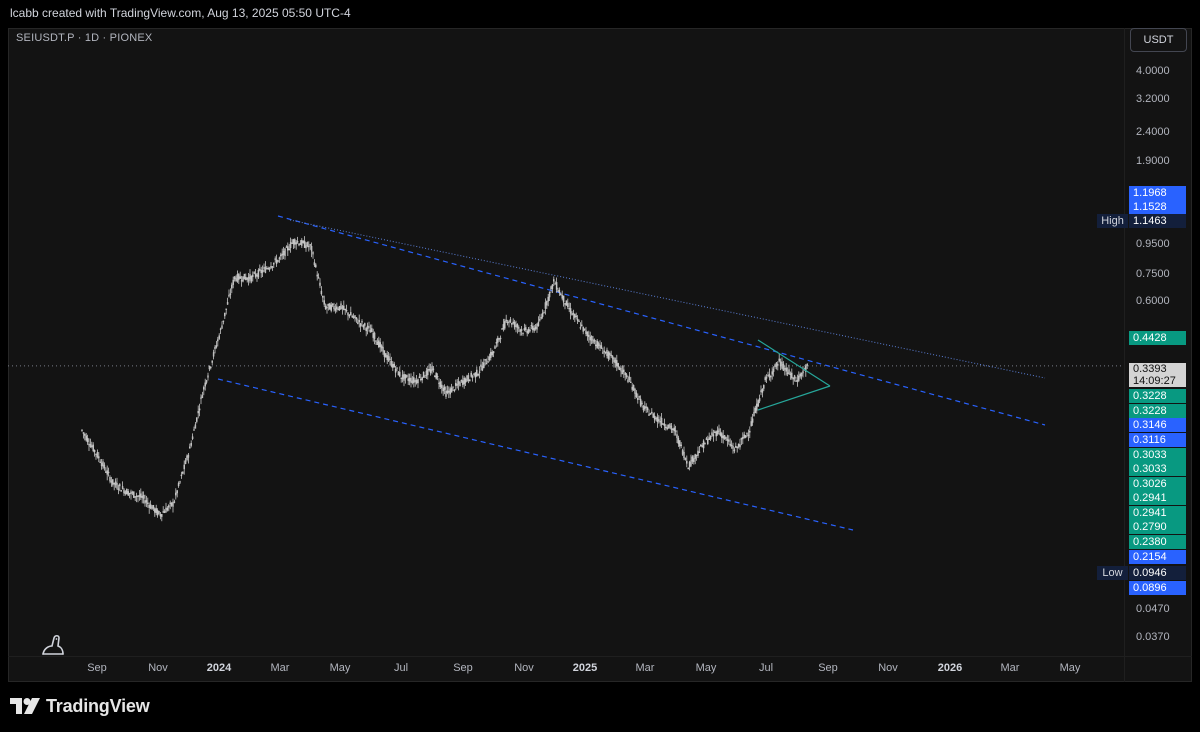 This screenshot has width=1200, height=732. What do you see at coordinates (1153, 609) in the screenshot?
I see `price-axis-label: 0.0470` at bounding box center [1153, 609].